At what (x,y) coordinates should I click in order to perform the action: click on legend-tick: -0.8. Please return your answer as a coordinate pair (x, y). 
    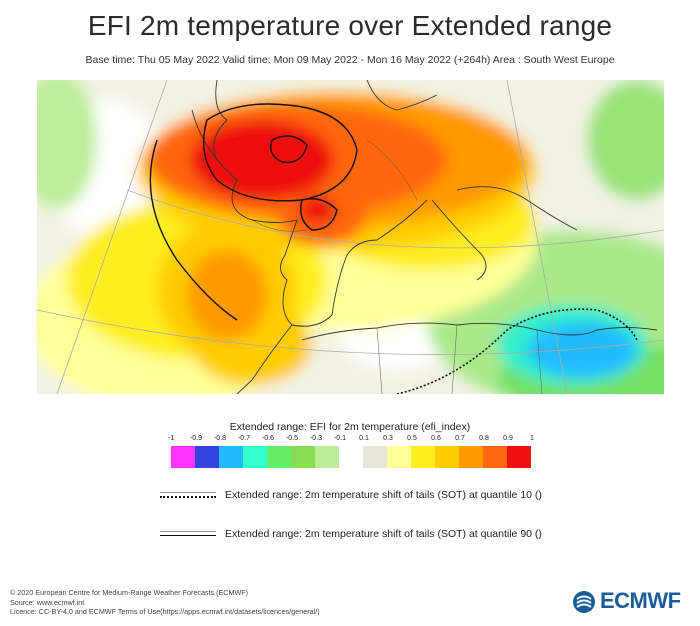
    Looking at the image, I should click on (220, 438).